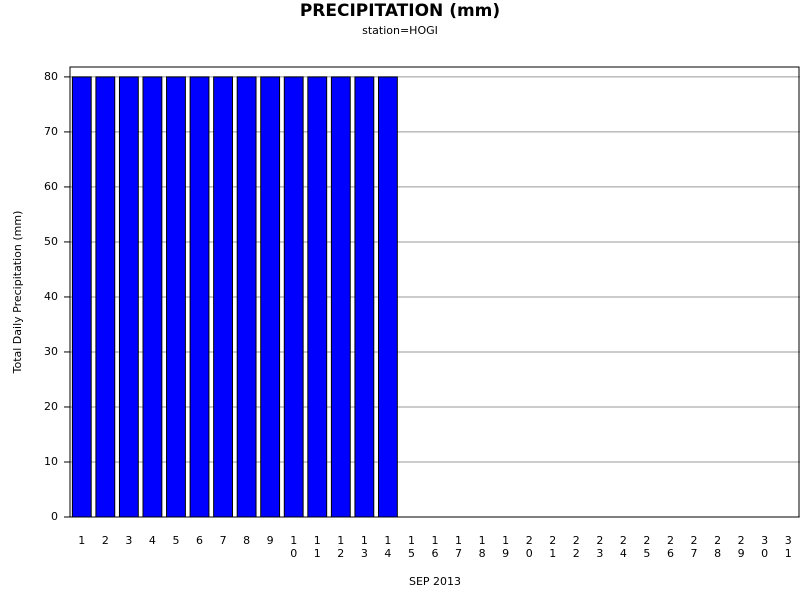 Image resolution: width=800 pixels, height=600 pixels. What do you see at coordinates (51, 461) in the screenshot?
I see `y-tick-label: 10` at bounding box center [51, 461].